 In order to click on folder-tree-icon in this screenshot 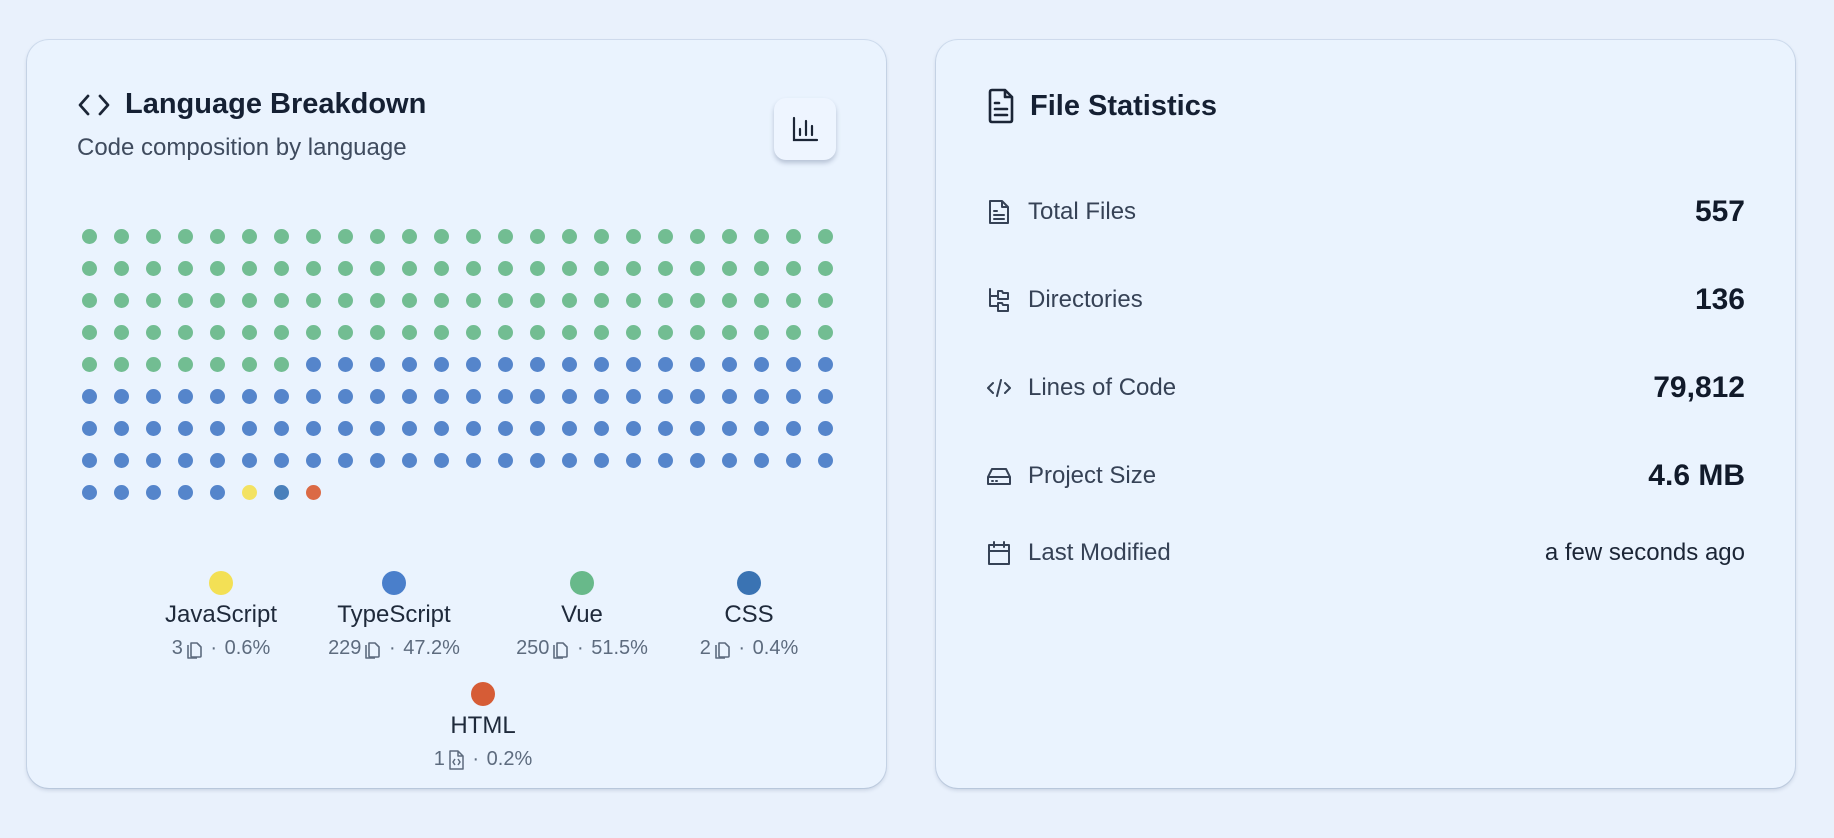, I will do `click(999, 300)`.